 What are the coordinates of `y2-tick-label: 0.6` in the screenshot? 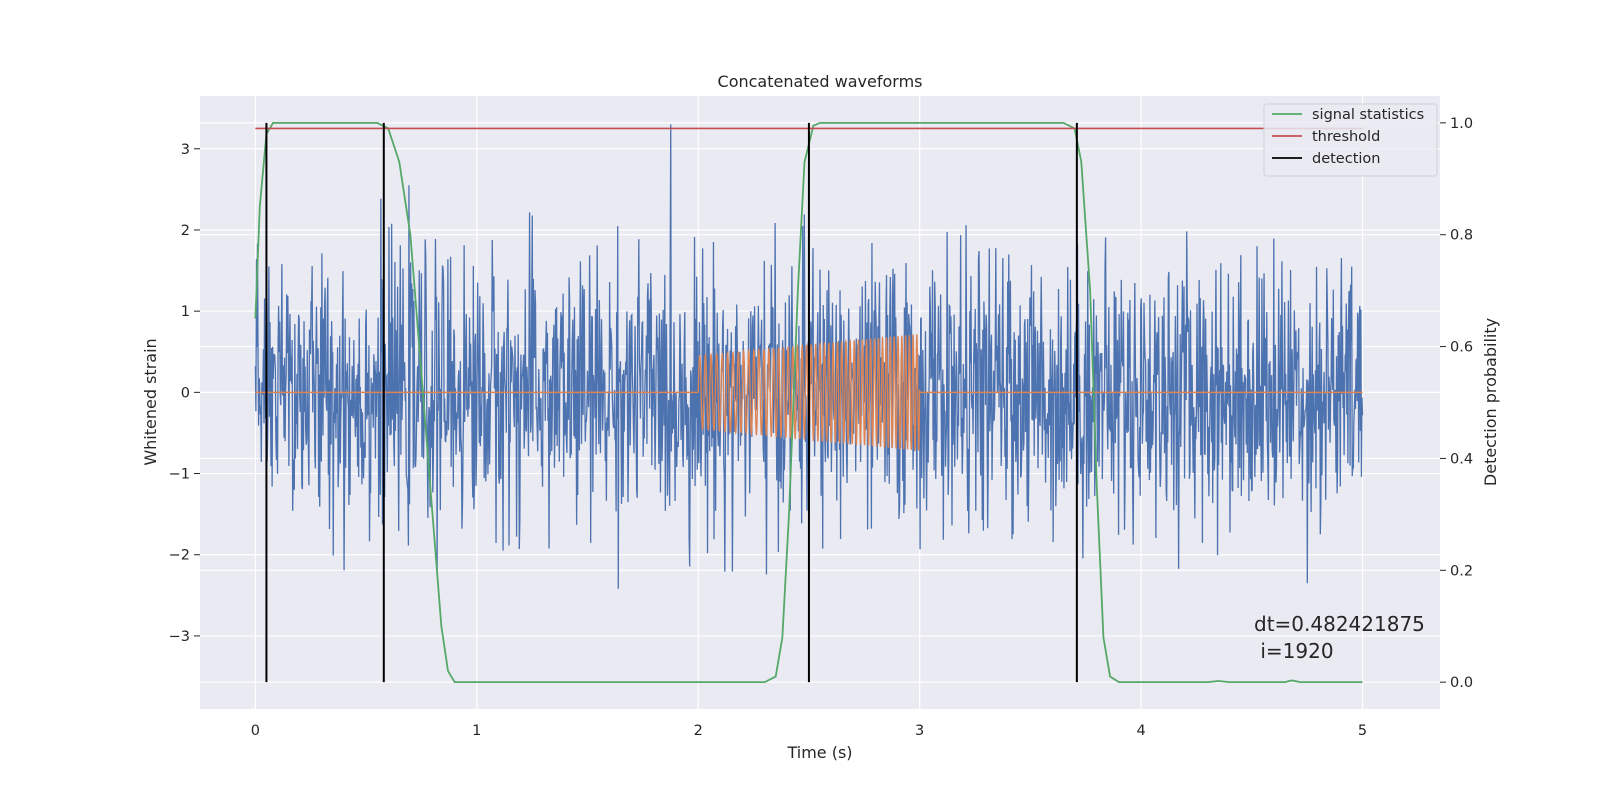 It's located at (1461, 348).